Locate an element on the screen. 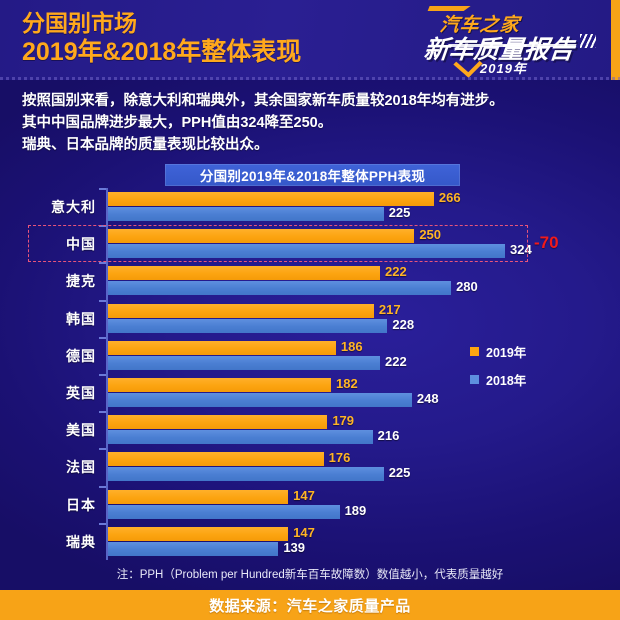 The width and height of the screenshot is (620, 620). bar-value-2018: 248 is located at coordinates (427, 398).